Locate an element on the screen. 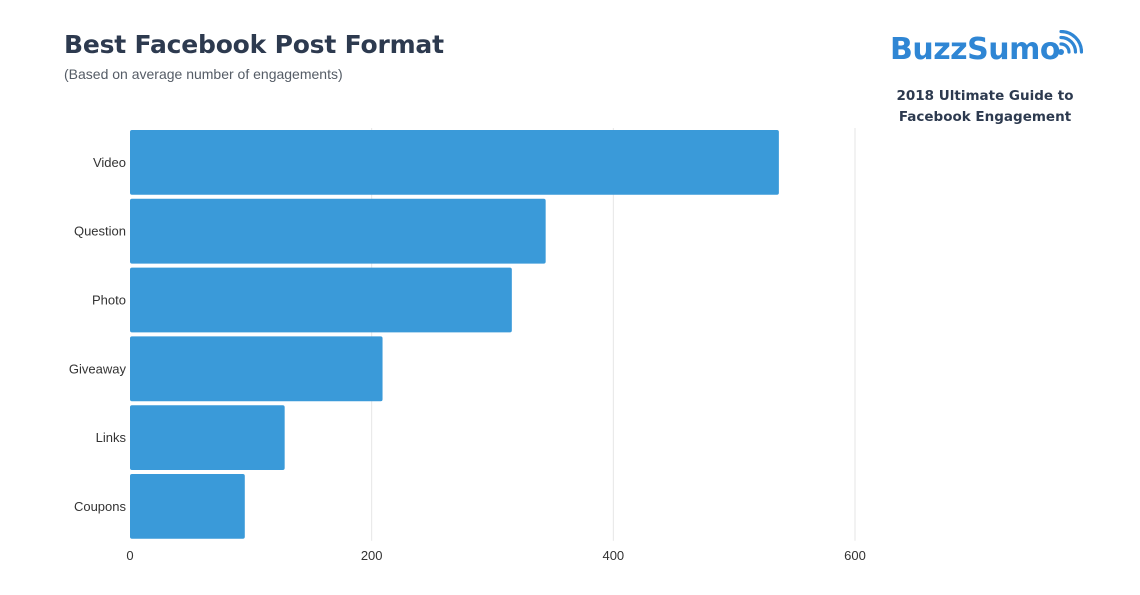  category-label-photo: Photo is located at coordinates (109, 300).